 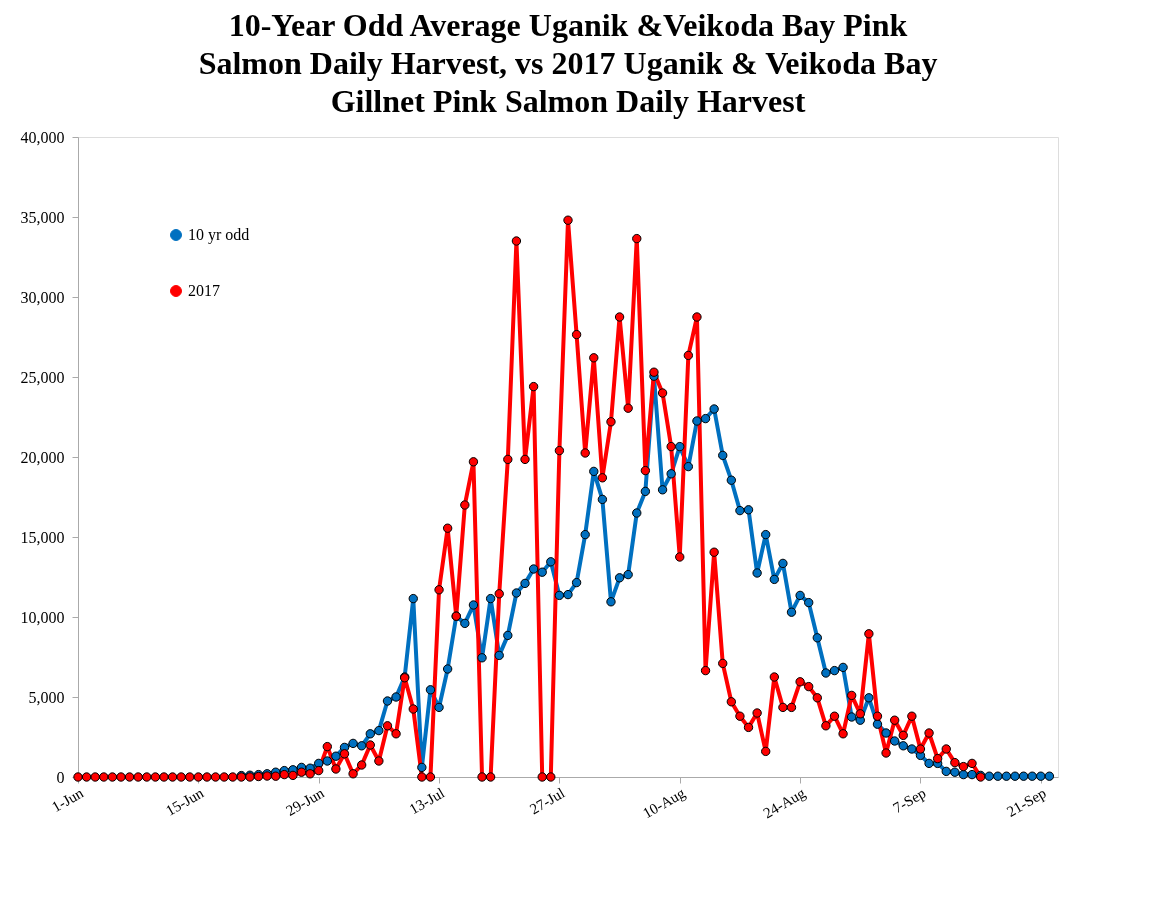 What do you see at coordinates (909, 800) in the screenshot?
I see `x-tick-label: 7-Sep` at bounding box center [909, 800].